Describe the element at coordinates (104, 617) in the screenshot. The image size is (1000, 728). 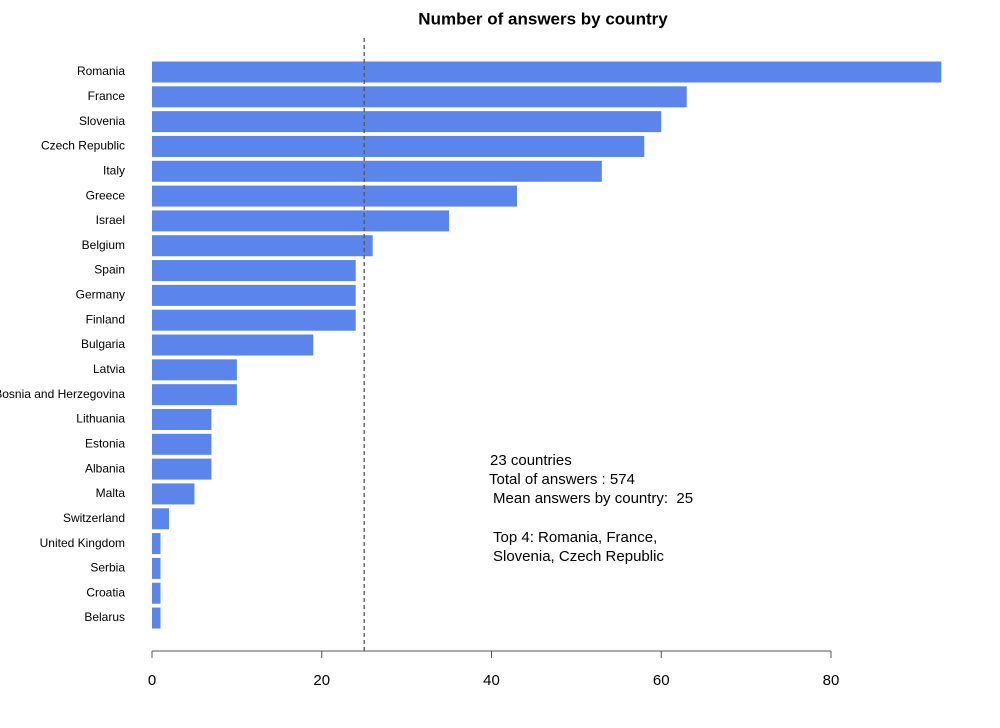
I see `y-tick-label: Belarus` at that location.